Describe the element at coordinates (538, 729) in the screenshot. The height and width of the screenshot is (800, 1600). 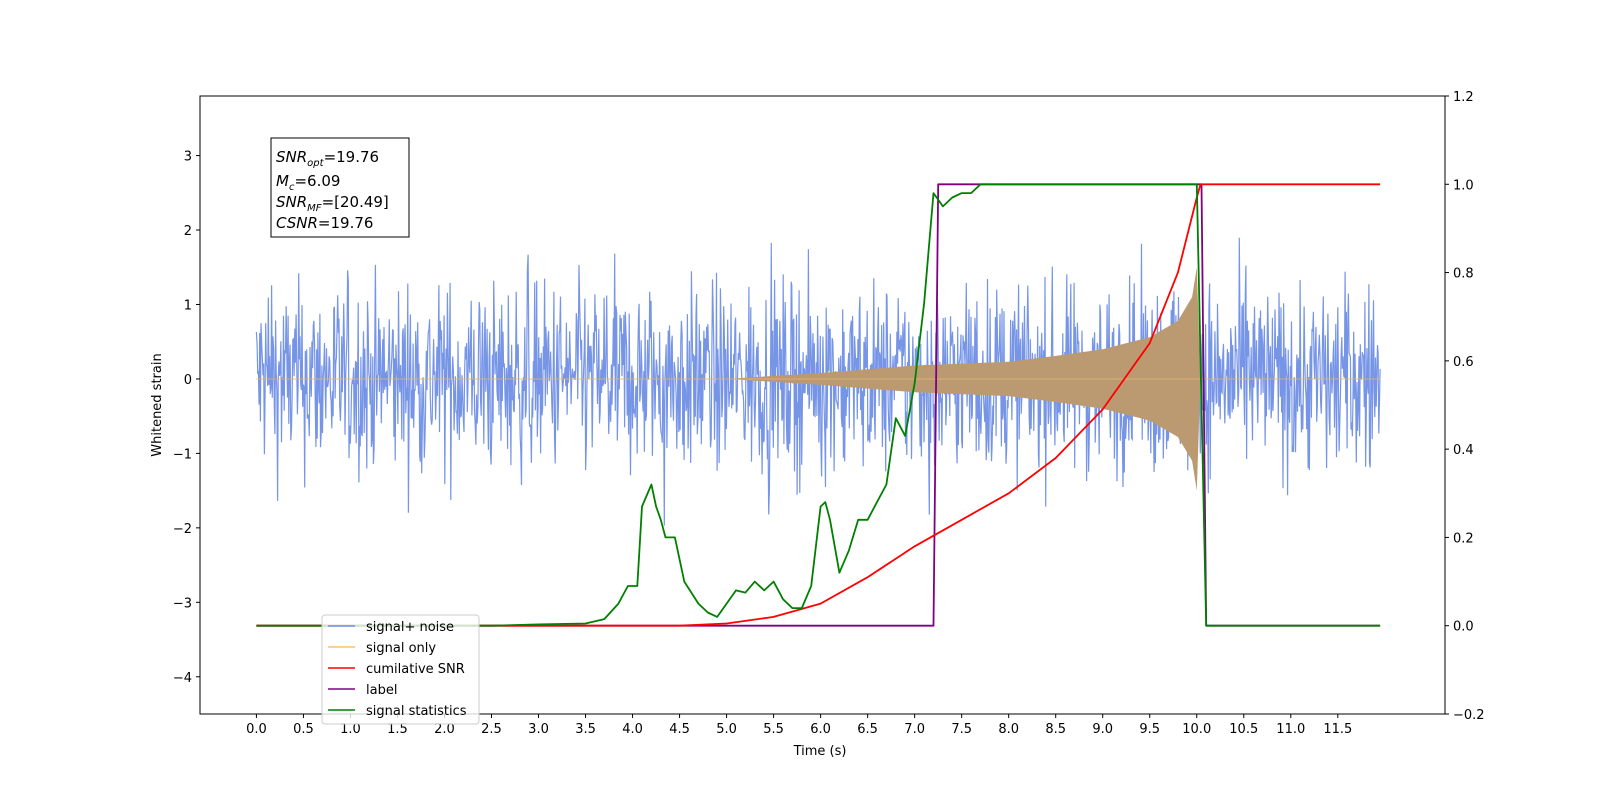
I see `x-tick-label: 3.0` at that location.